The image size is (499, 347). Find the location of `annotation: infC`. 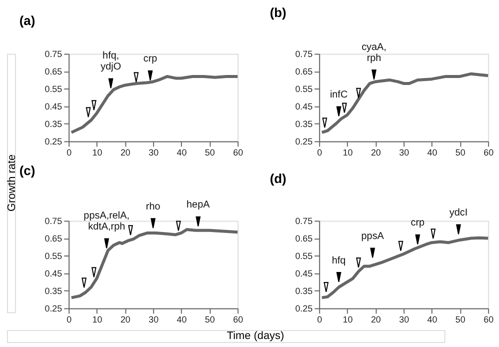

annotation: infC is located at coordinates (339, 95).